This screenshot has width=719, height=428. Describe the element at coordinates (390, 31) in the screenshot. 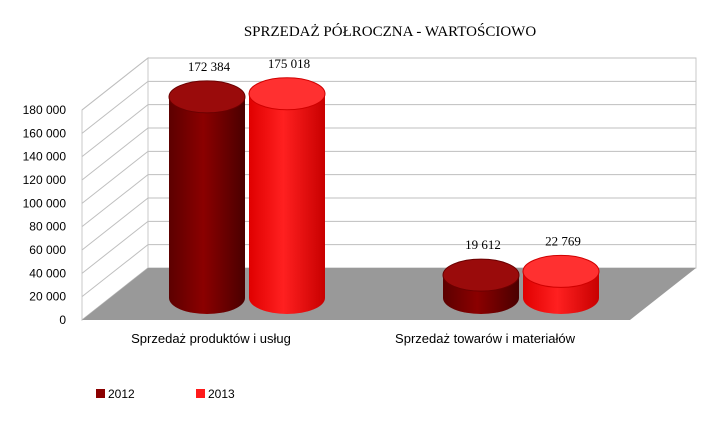

I see `chart-title: SPRZEDAŻ PÓŁROCZNA - WARTOŚCIOWO` at that location.